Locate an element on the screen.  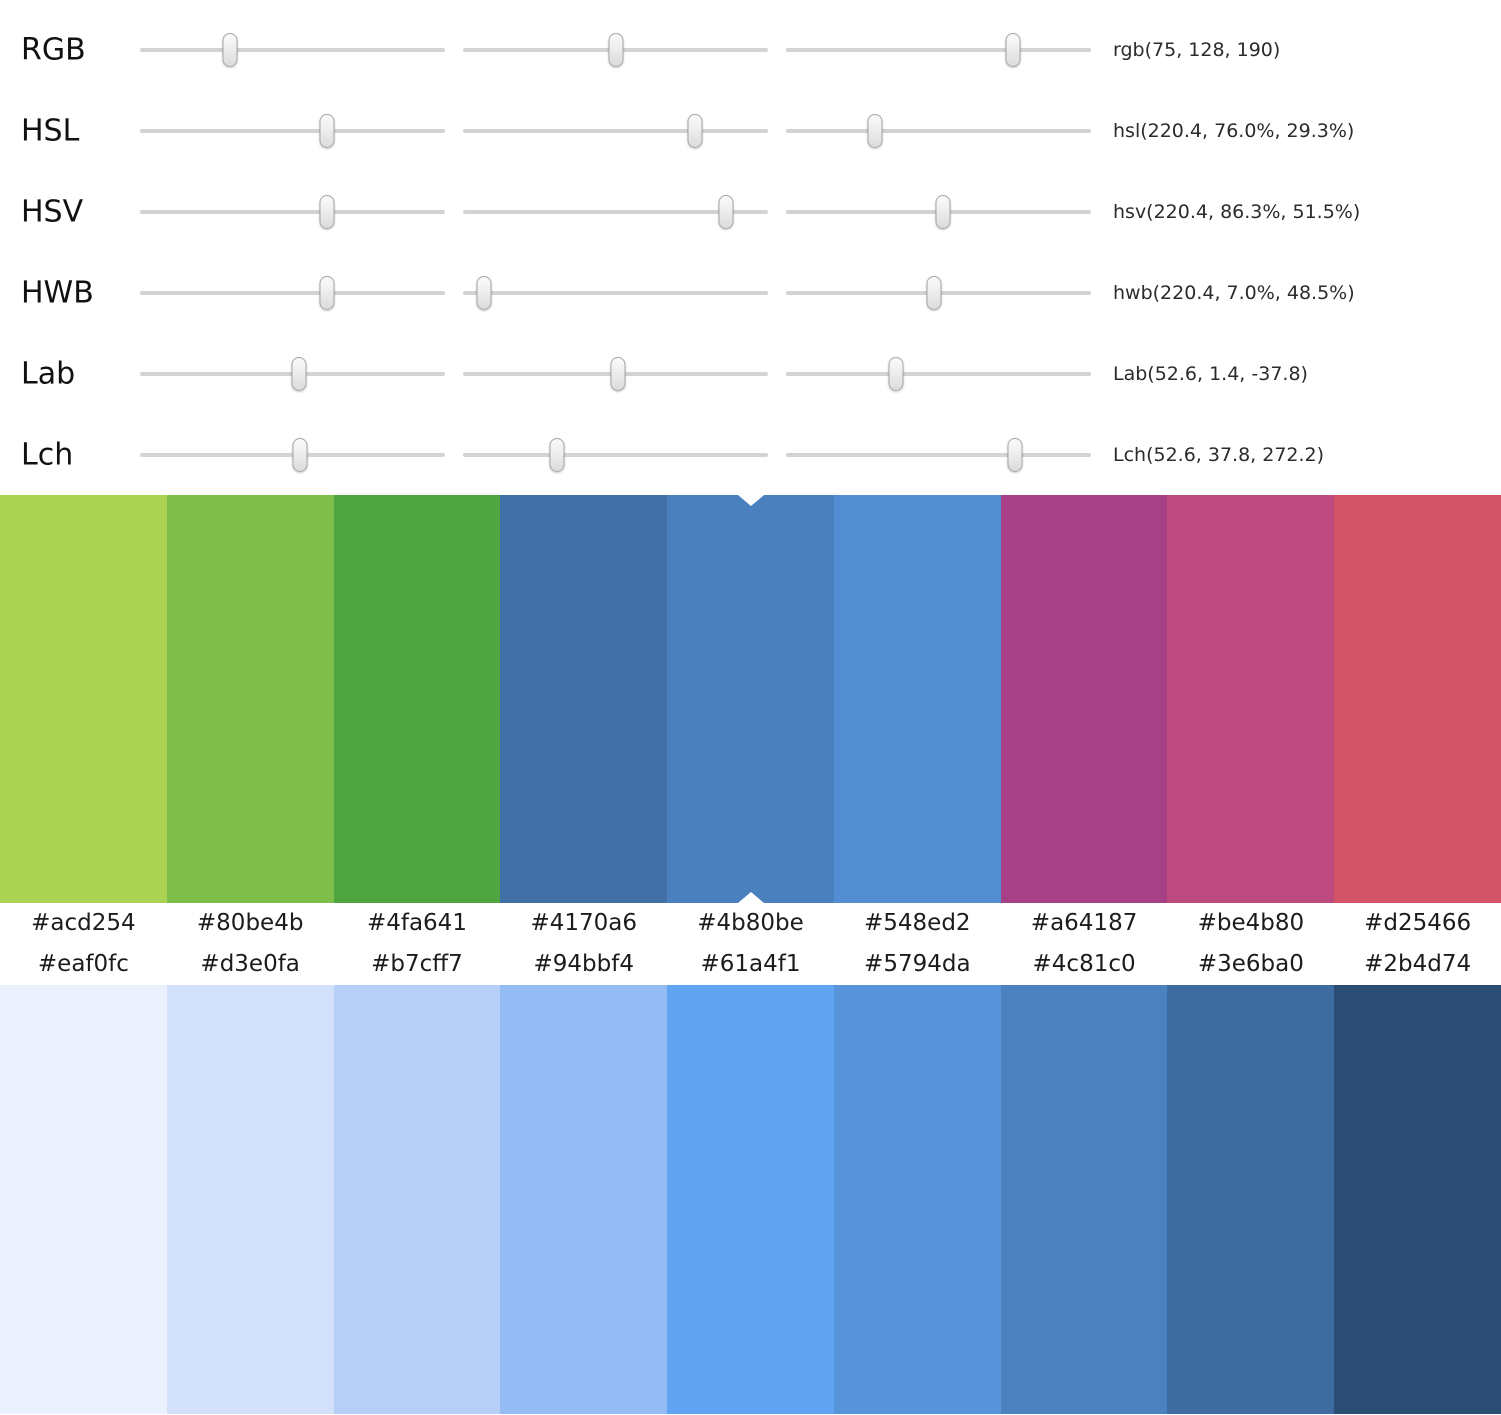
model-label-rgb: RGB is located at coordinates (53, 49).